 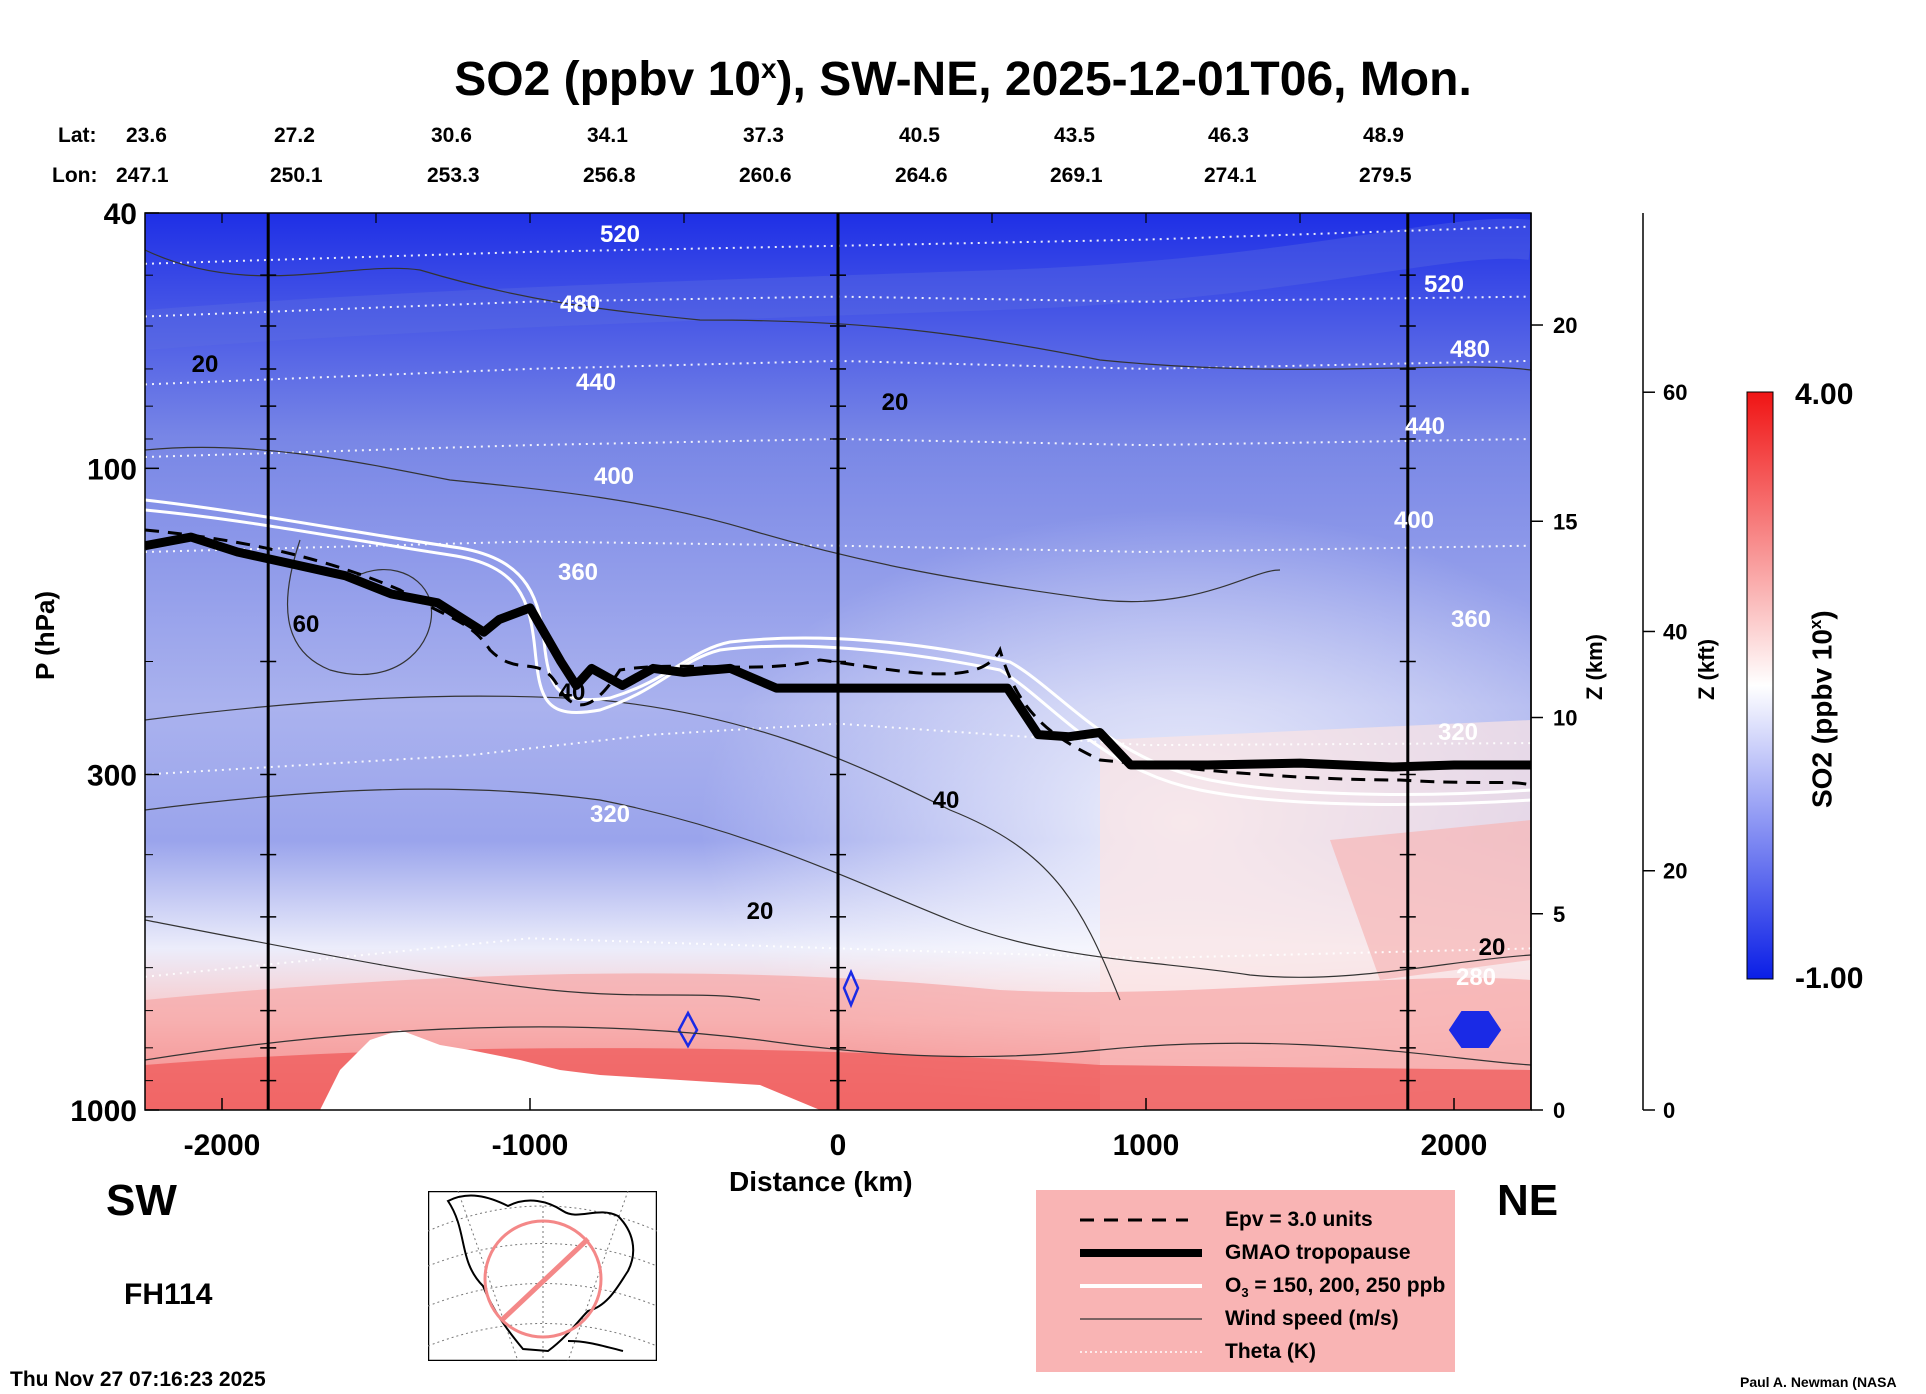 What do you see at coordinates (1822, 709) in the screenshot?
I see `colorbar-label: SO2 (ppbv 10x)` at bounding box center [1822, 709].